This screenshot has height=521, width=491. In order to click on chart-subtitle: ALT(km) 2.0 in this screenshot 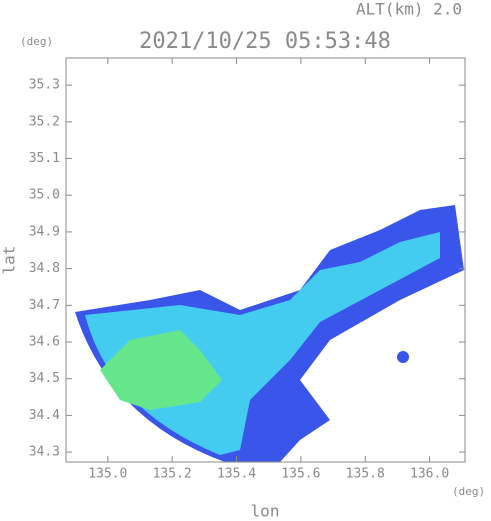, I will do `click(409, 9)`.